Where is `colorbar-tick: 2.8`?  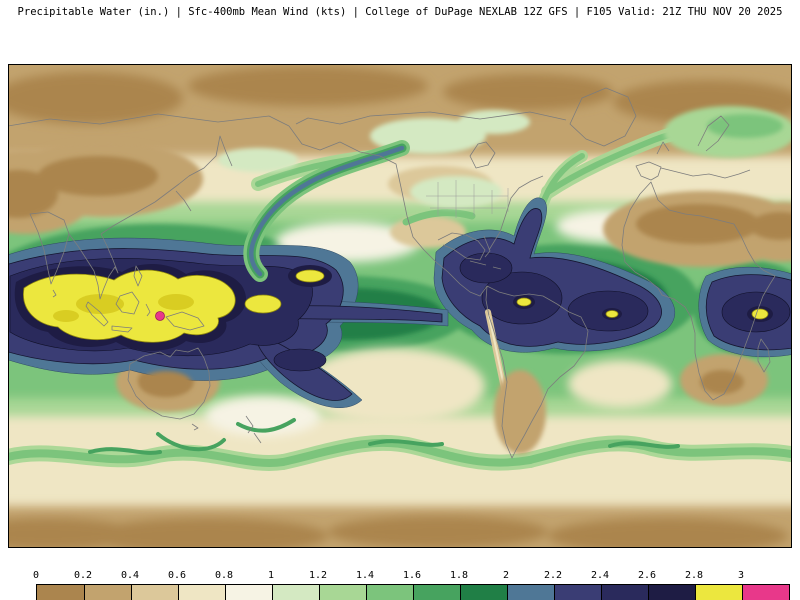
colorbar-tick: 2.8 is located at coordinates (694, 575).